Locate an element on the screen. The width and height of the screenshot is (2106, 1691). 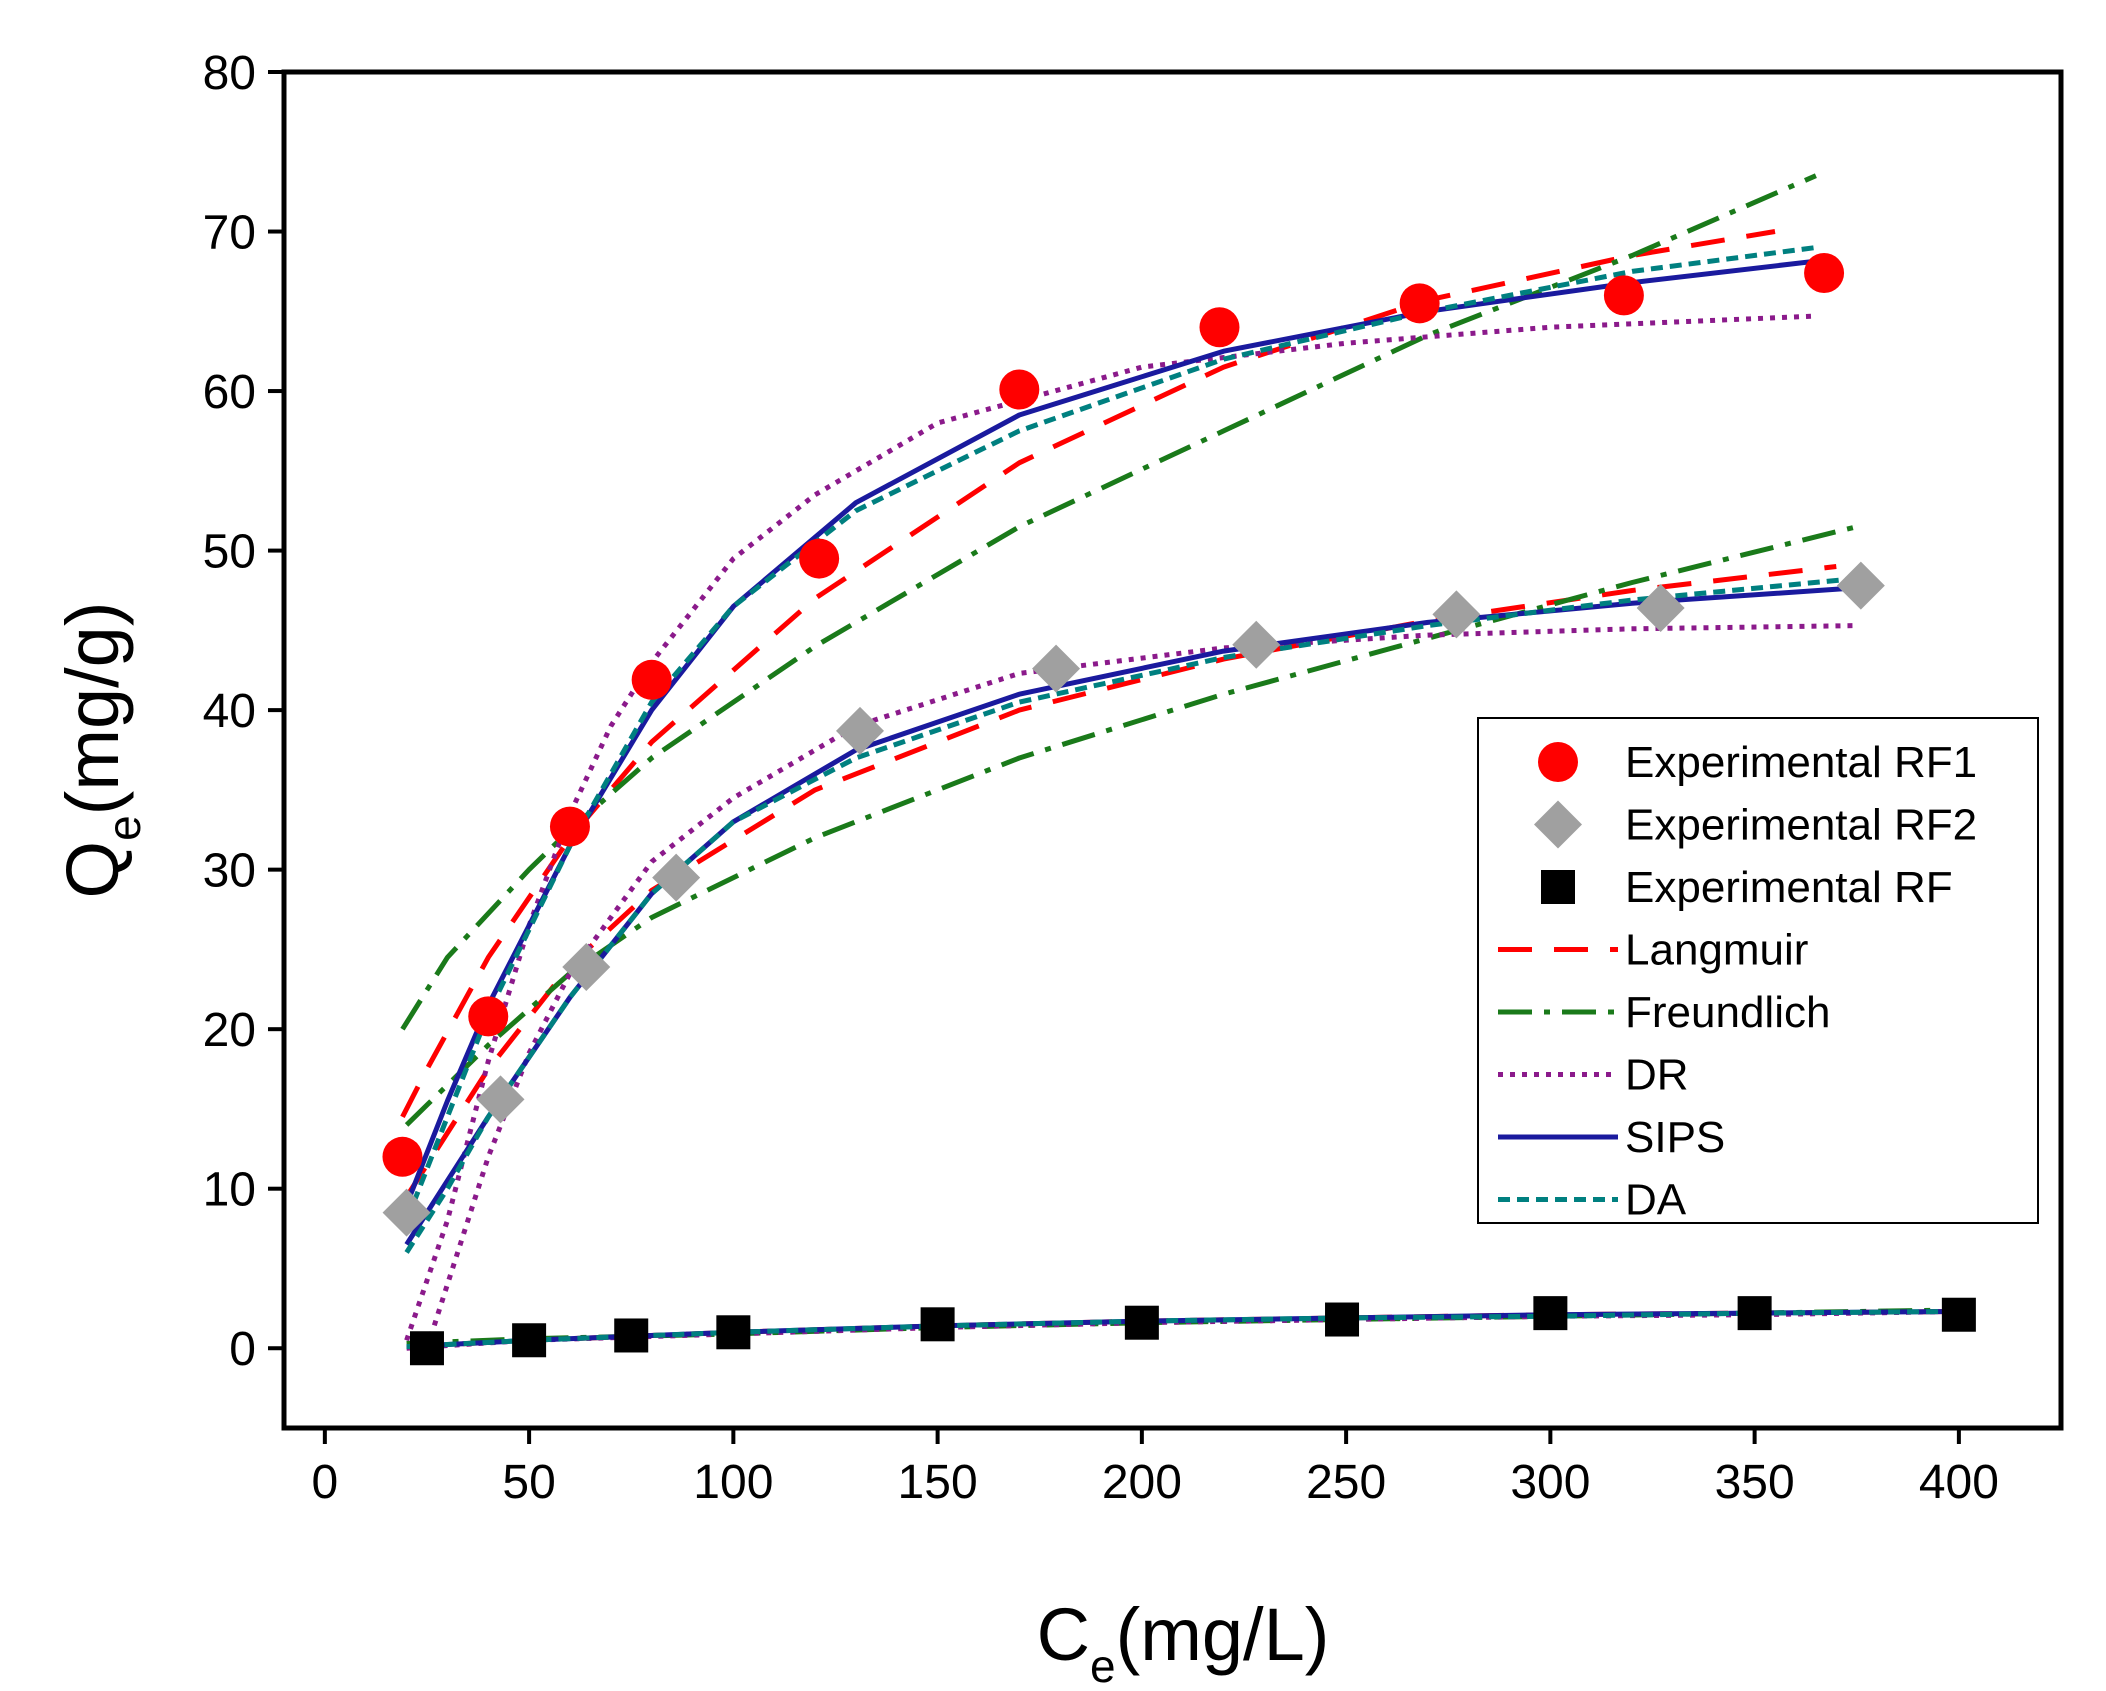
x-tick-label: 350 is located at coordinates (1755, 1482).